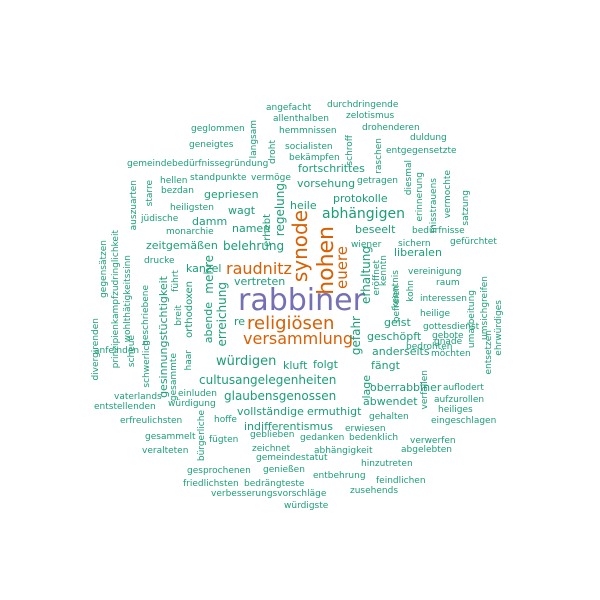 The height and width of the screenshot is (600, 600). Describe the element at coordinates (426, 450) in the screenshot. I see `word-abgelebten: abgelebten` at that location.